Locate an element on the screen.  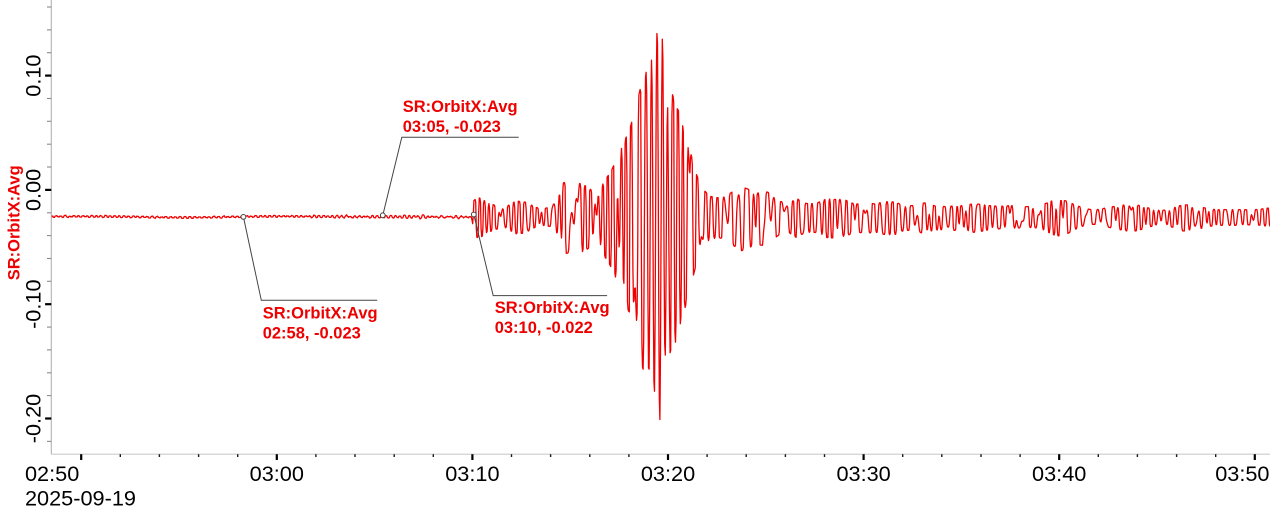
svg-text: 0.10 is located at coordinates (33, 75).